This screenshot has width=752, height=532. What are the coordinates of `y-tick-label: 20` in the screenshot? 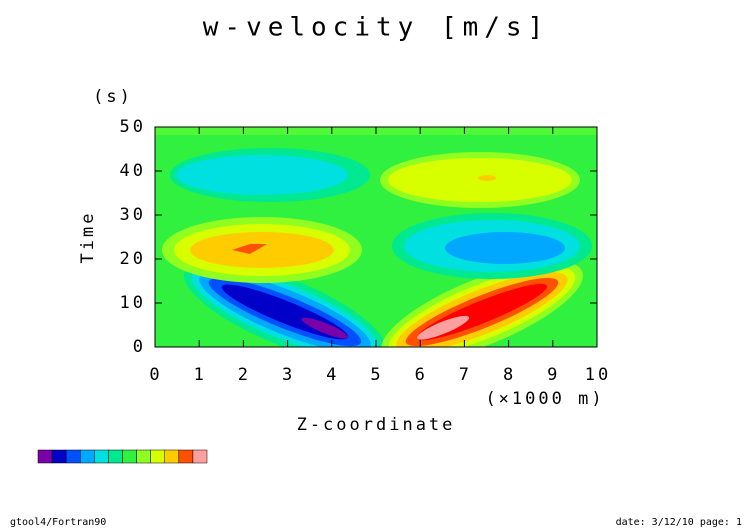 It's located at (133, 259).